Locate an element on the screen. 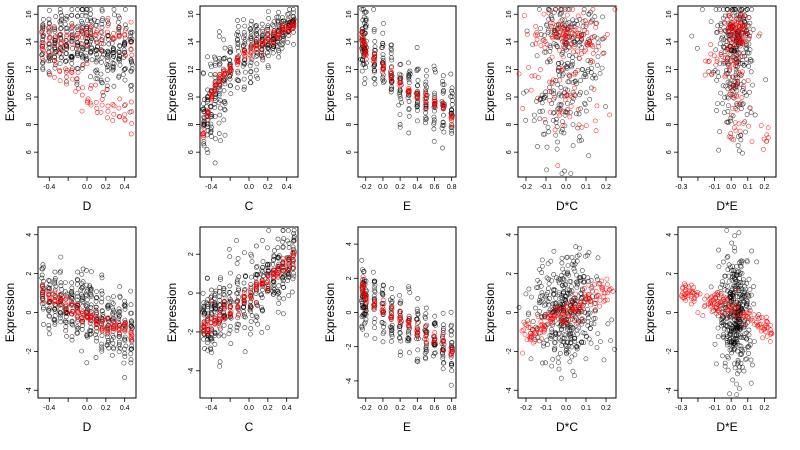 This screenshot has height=450, width=800. y-tick-label: 2 is located at coordinates (509, 274).